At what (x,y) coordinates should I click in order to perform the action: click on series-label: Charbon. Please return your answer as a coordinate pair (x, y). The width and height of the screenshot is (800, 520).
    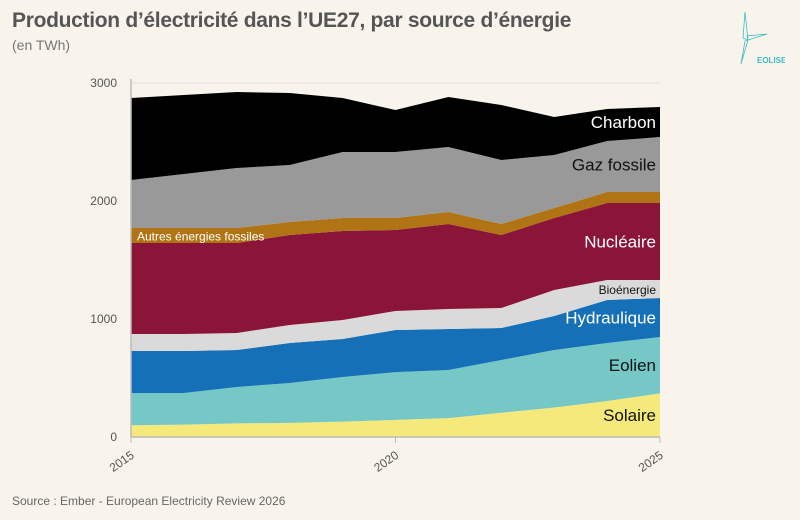
    Looking at the image, I should click on (623, 122).